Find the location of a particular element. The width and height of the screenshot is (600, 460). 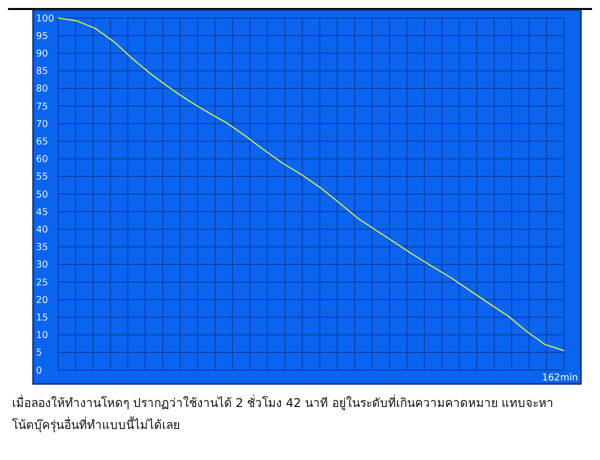

y-tick-label: 100 is located at coordinates (45, 18).